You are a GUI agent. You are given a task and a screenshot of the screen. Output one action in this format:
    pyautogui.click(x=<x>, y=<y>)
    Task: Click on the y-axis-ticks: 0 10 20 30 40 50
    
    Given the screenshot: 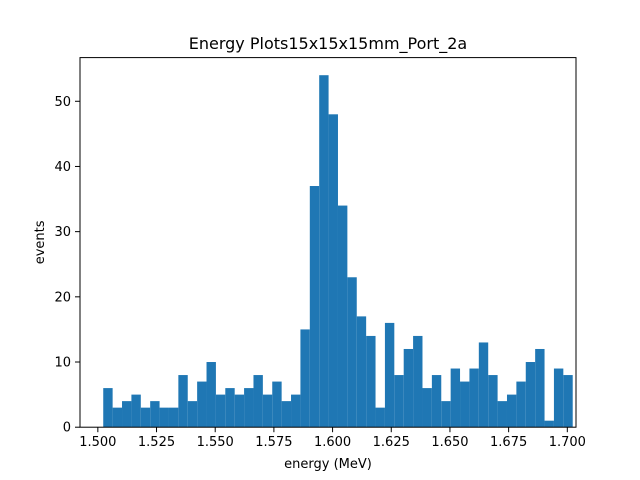 What is the action you would take?
    pyautogui.click(x=67, y=265)
    